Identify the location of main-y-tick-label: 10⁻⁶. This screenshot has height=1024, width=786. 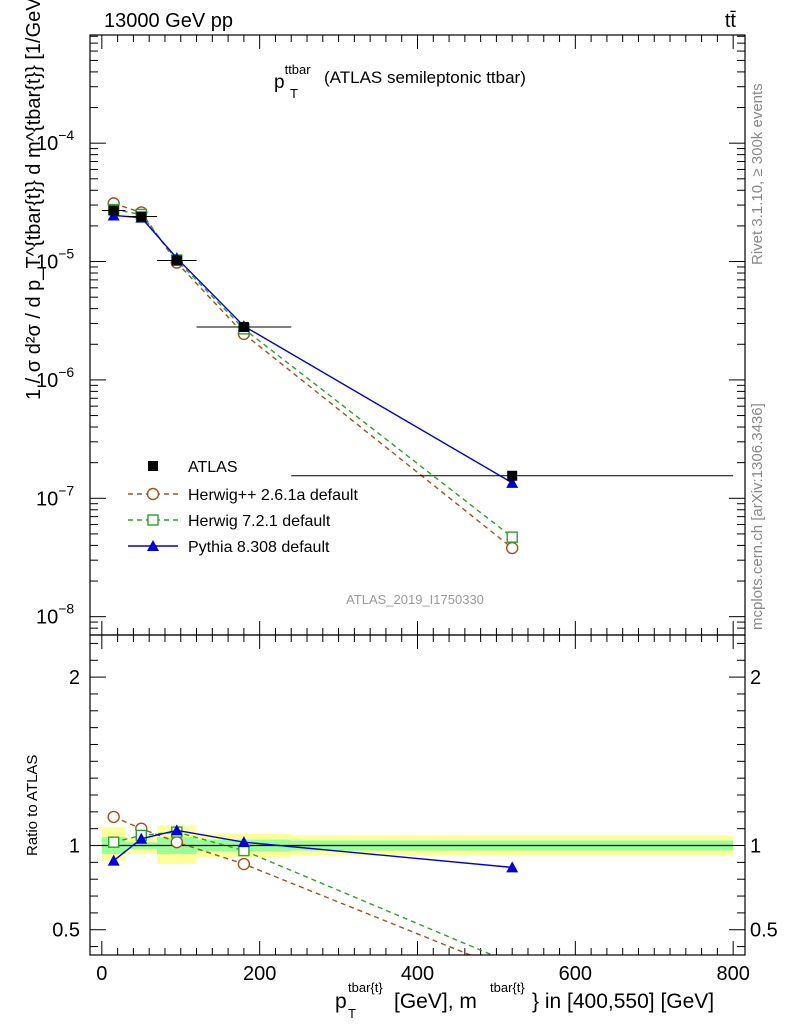
(55, 378).